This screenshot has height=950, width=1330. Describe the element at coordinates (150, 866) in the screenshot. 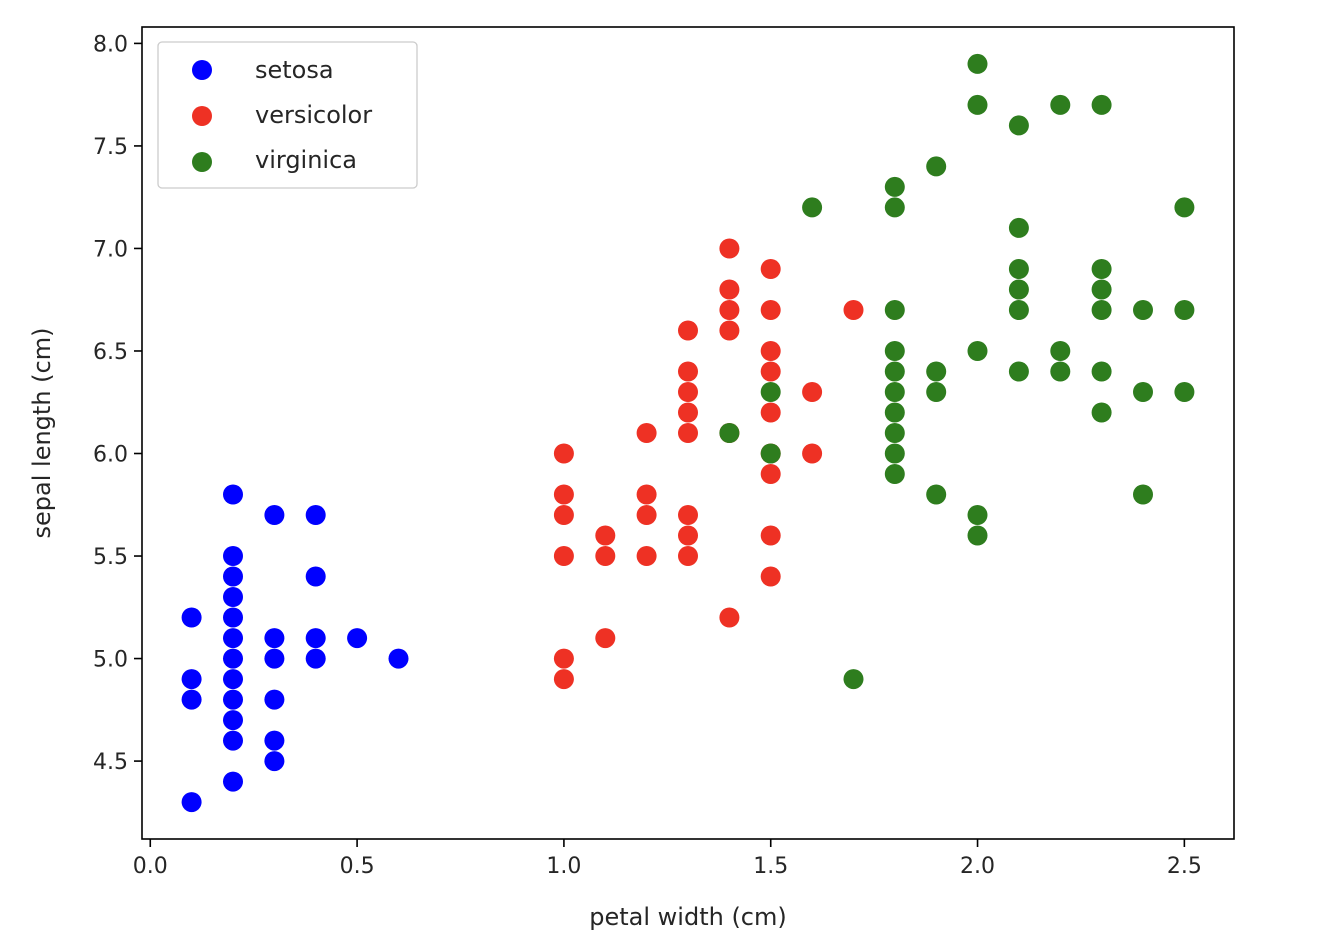

I see `x-tick-label: 0.0` at that location.